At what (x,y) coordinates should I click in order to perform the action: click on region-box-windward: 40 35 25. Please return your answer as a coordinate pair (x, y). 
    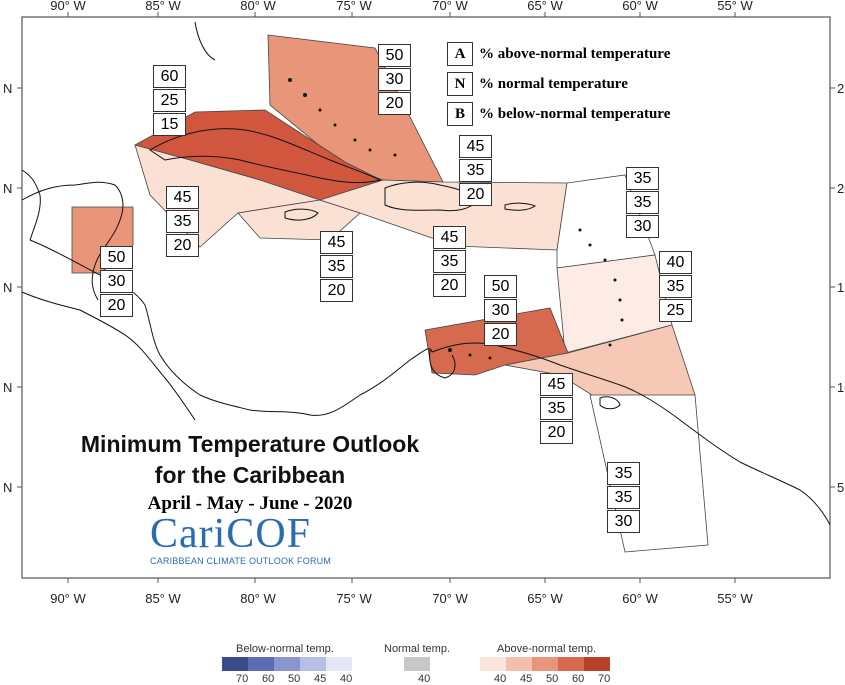
    Looking at the image, I should click on (675, 287).